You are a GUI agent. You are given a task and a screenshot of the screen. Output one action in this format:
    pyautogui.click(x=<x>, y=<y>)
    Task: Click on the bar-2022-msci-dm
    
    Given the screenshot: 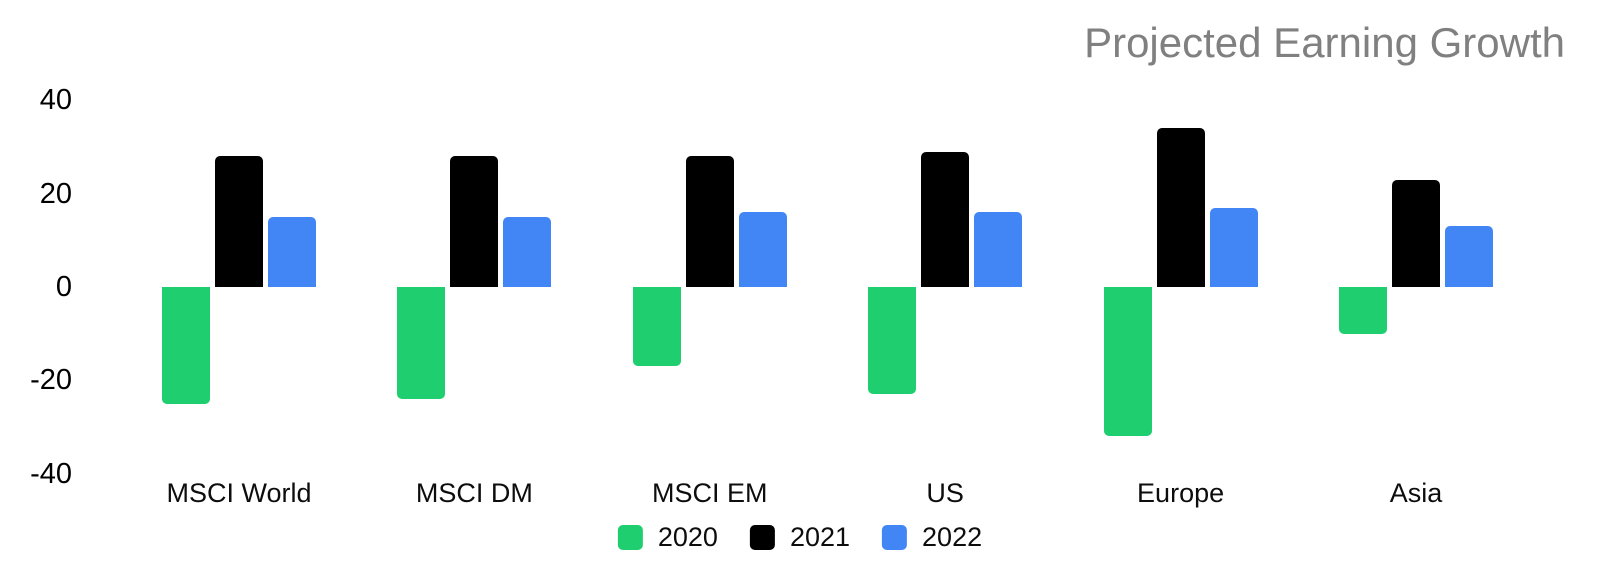 What is the action you would take?
    pyautogui.click(x=527, y=252)
    